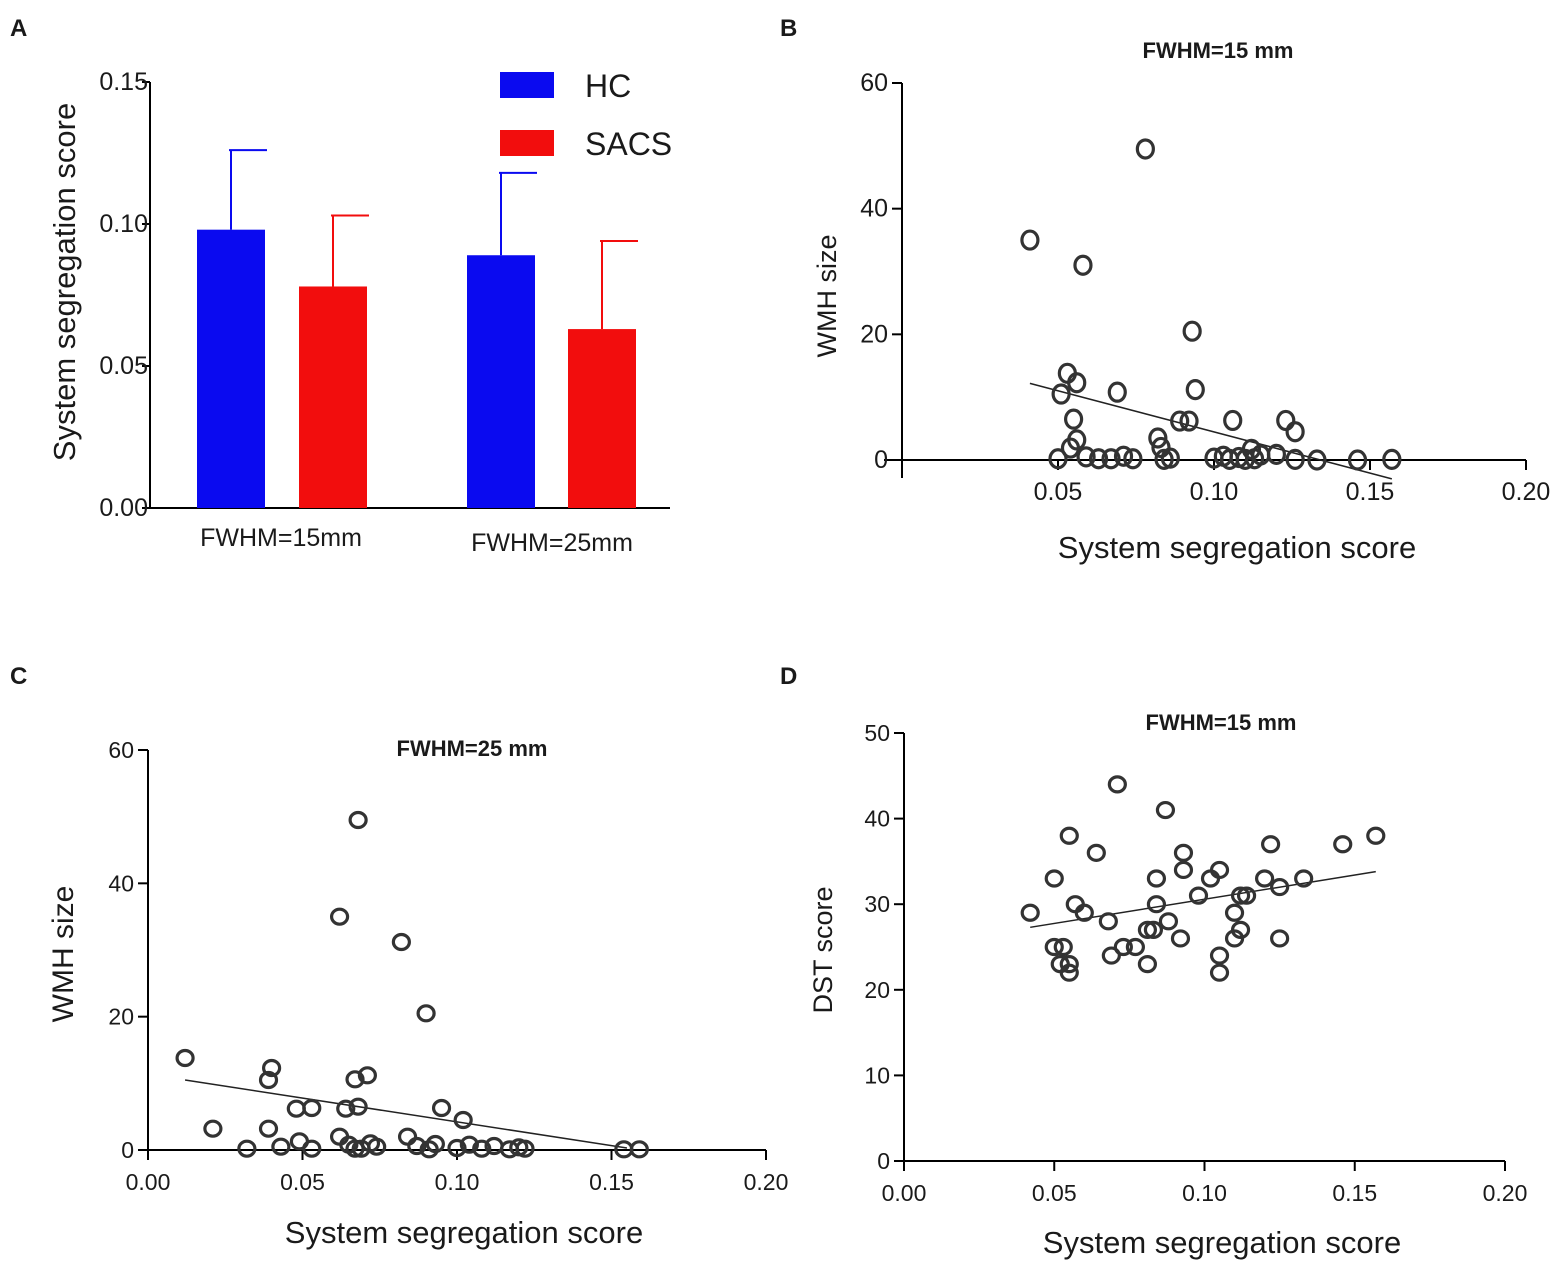  Describe the element at coordinates (883, 1161) in the screenshot. I see `panel-d-y-tick-label: 0` at that location.